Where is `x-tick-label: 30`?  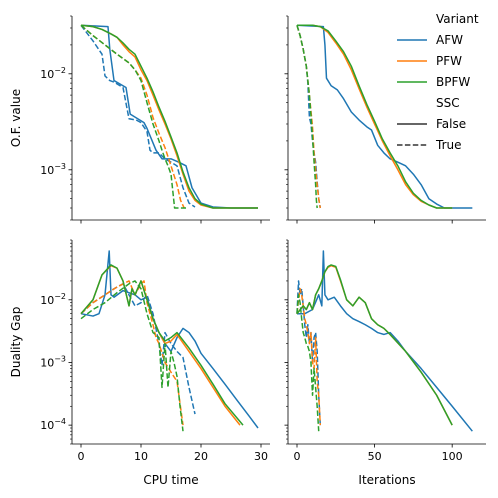
x-tick-label: 30 is located at coordinates (261, 456).